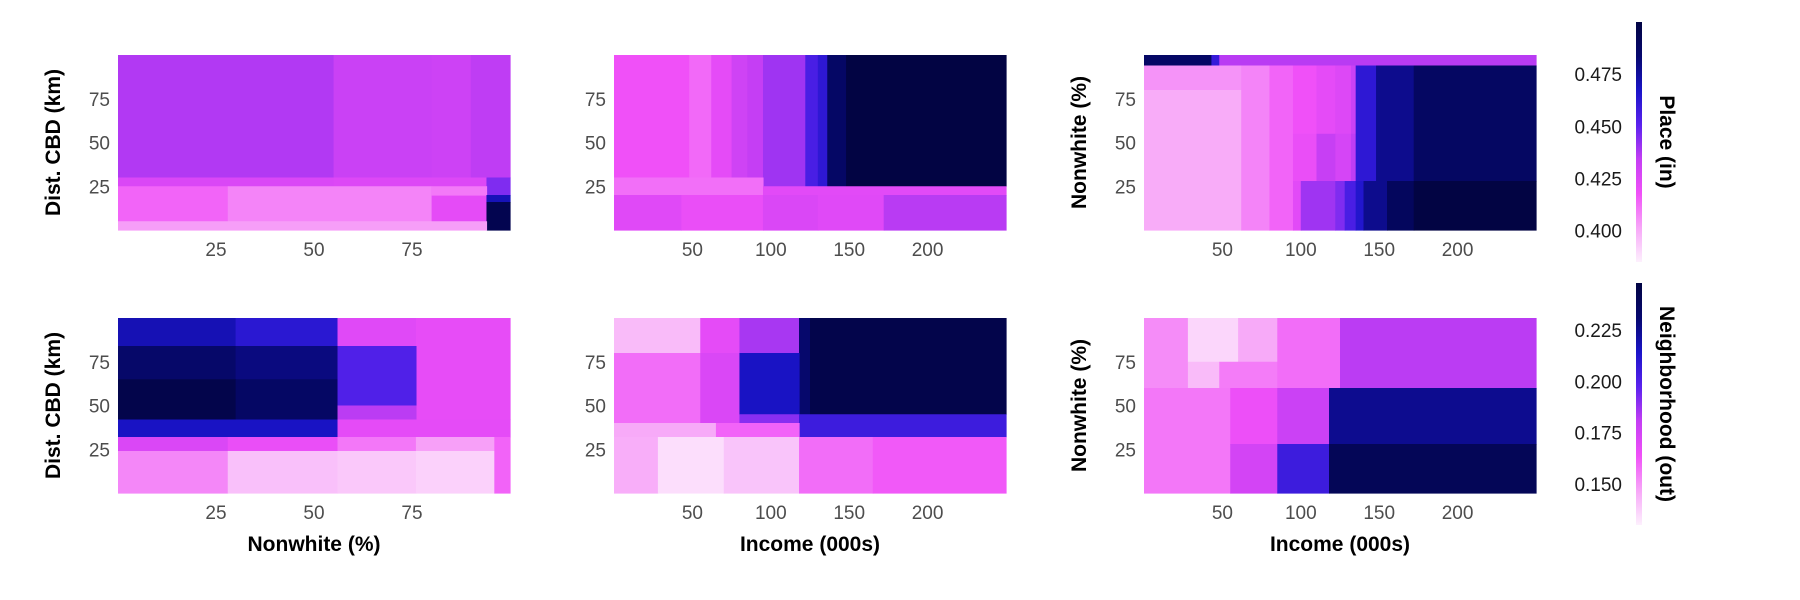 The height and width of the screenshot is (600, 1800). What do you see at coordinates (276, 158) in the screenshot?
I see `heatmap-panel-1: 25 50 75 25 50 75 Dist. CBD (km)` at bounding box center [276, 158].